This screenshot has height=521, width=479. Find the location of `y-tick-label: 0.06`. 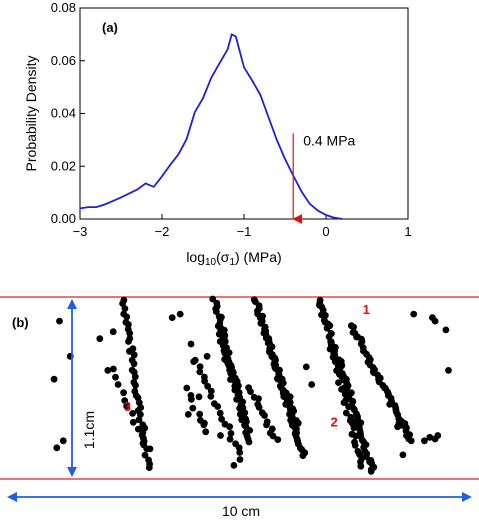

y-tick-label: 0.06 is located at coordinates (63, 60).